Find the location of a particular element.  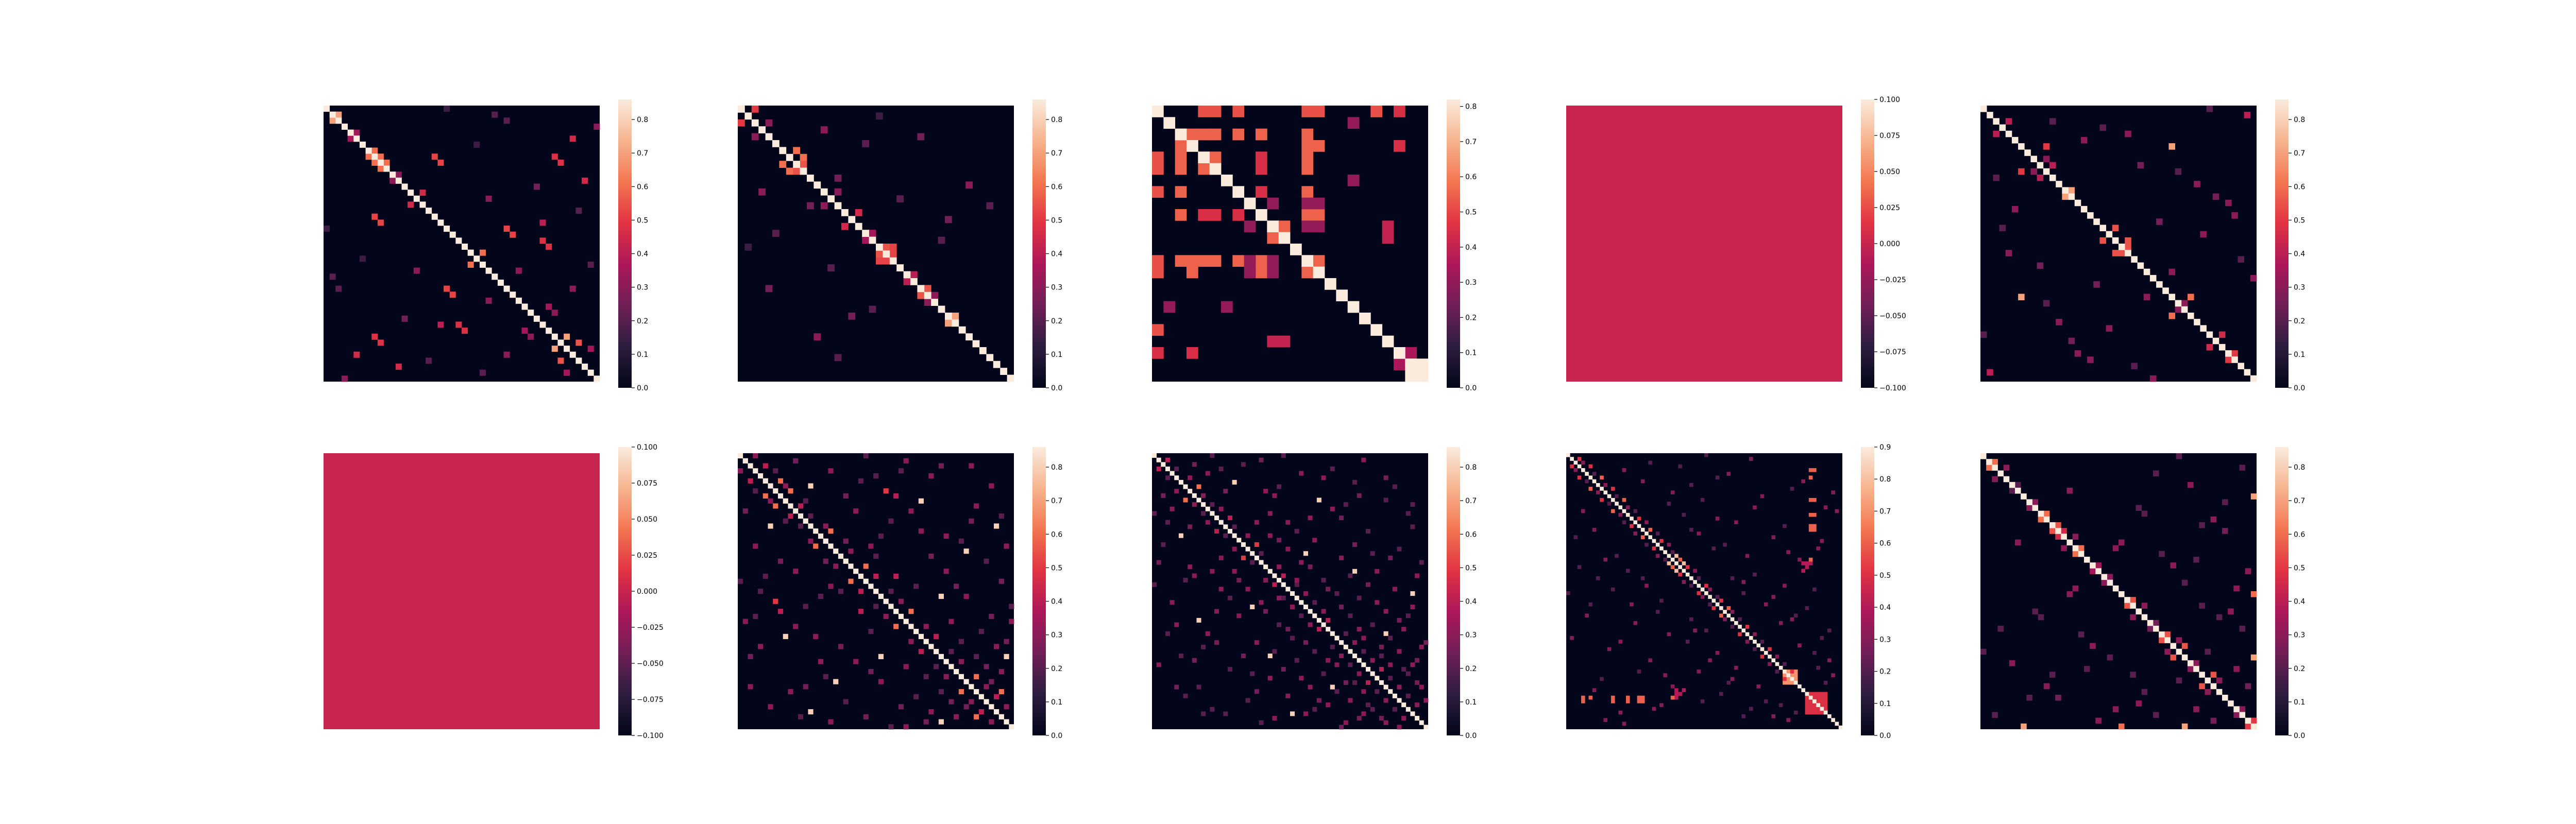

colorbar-tick-label: 0.5 is located at coordinates (1056, 568).